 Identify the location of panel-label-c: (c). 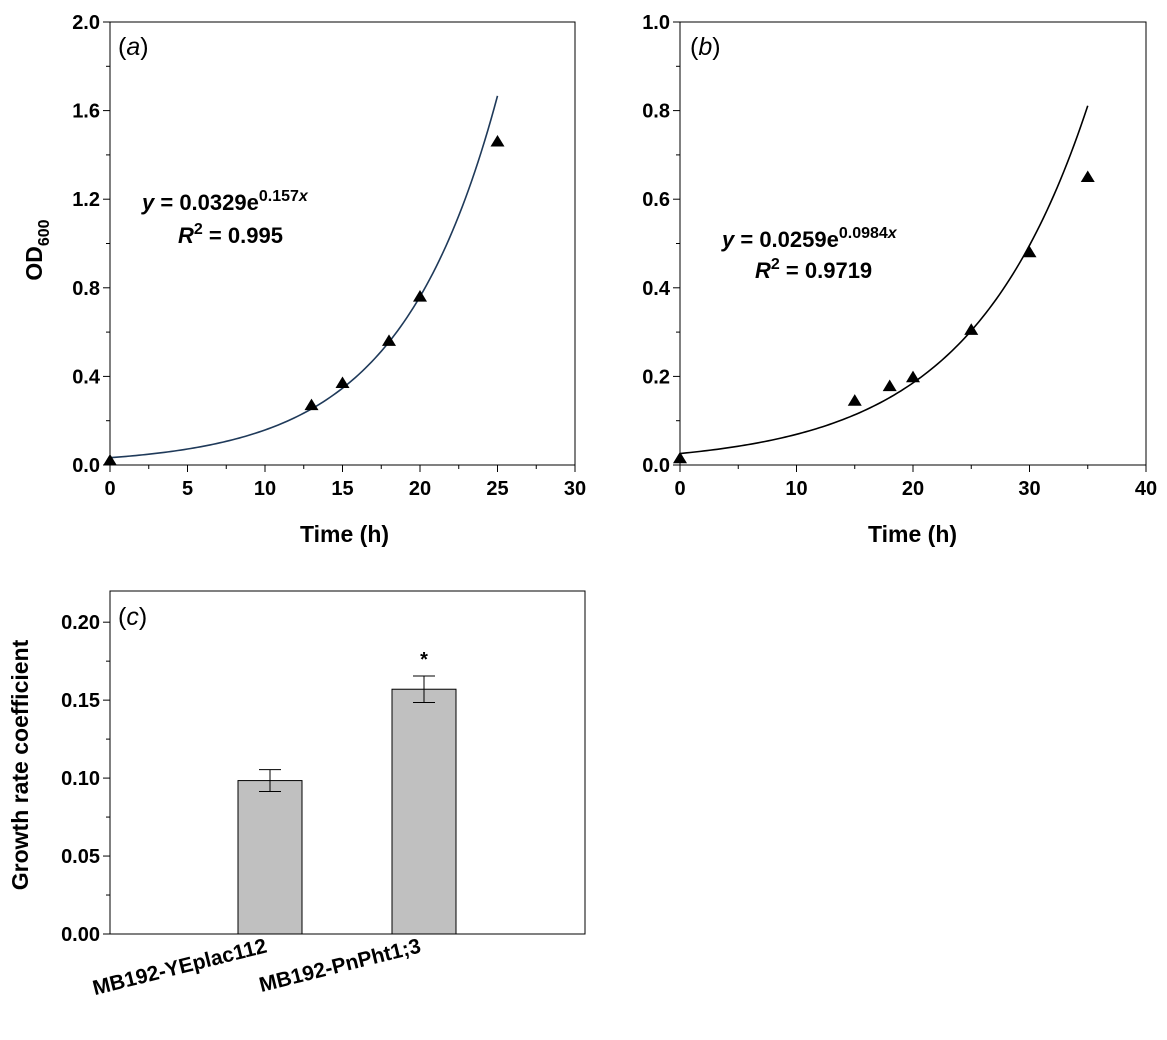
(132, 617).